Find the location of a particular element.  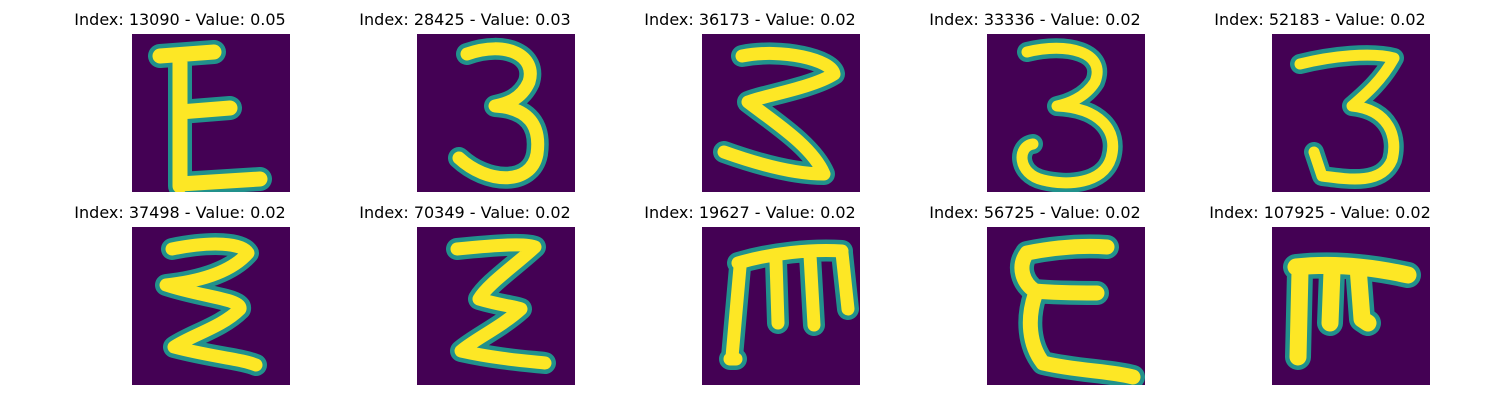

panel-title: Index: 33336 - Value: 0.02 is located at coordinates (1035, 19).